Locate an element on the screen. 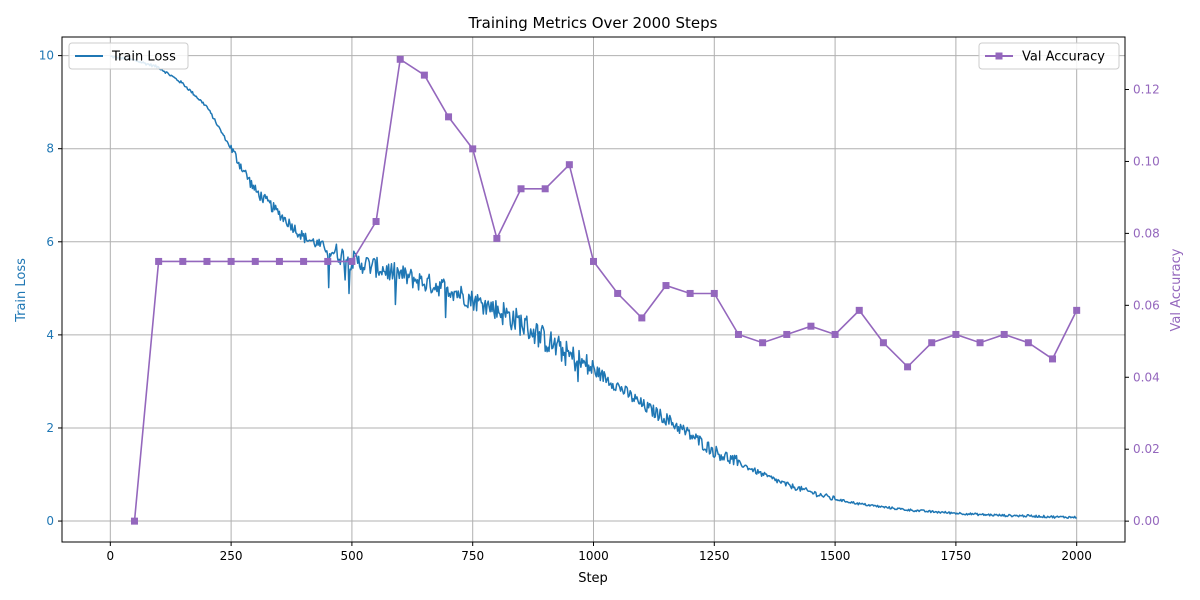 The width and height of the screenshot is (1200, 600). legend-label-val-accuracy: Val Accuracy is located at coordinates (1063, 57).